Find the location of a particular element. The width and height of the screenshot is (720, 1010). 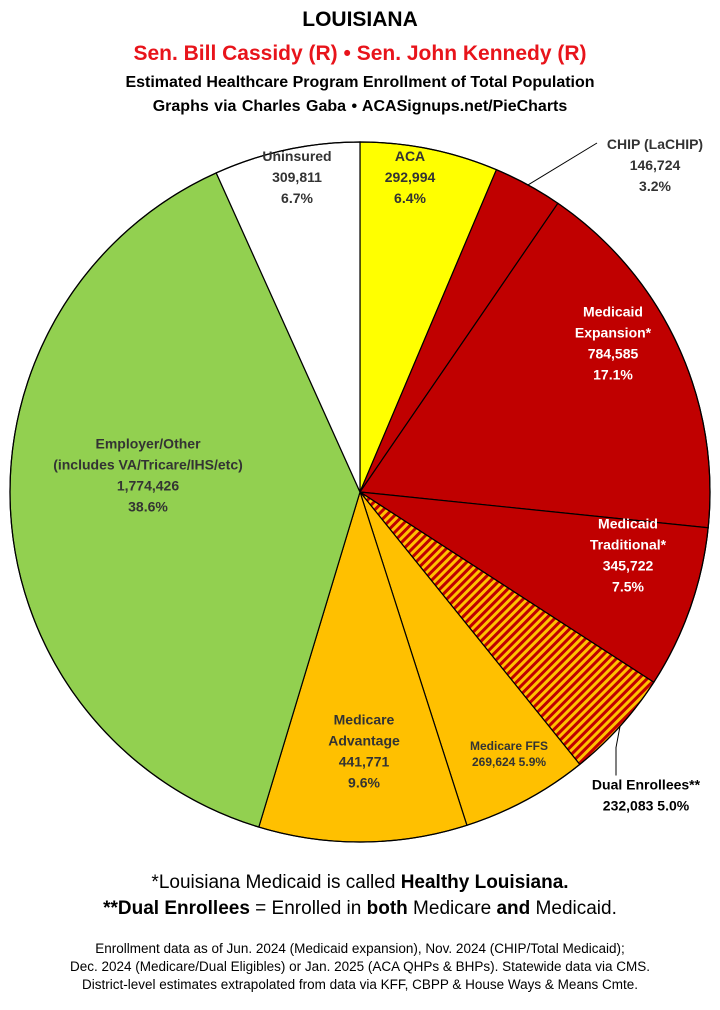

slice-label-line: 269,624 5.9% is located at coordinates (509, 762).